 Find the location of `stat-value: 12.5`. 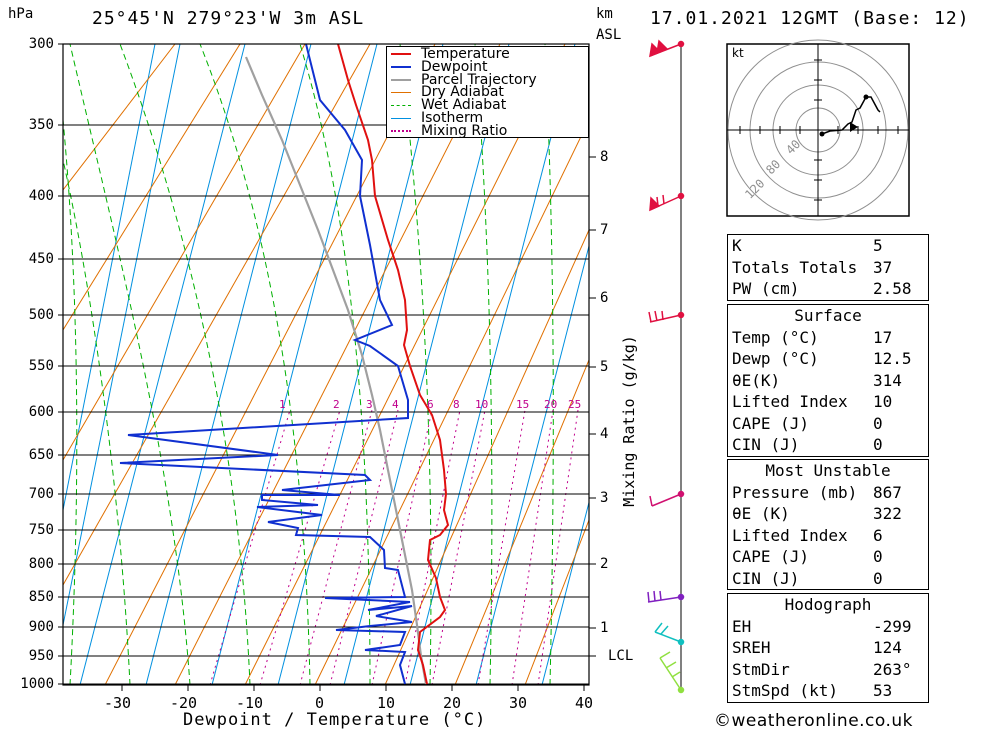

stat-value: 12.5 is located at coordinates (892, 359).